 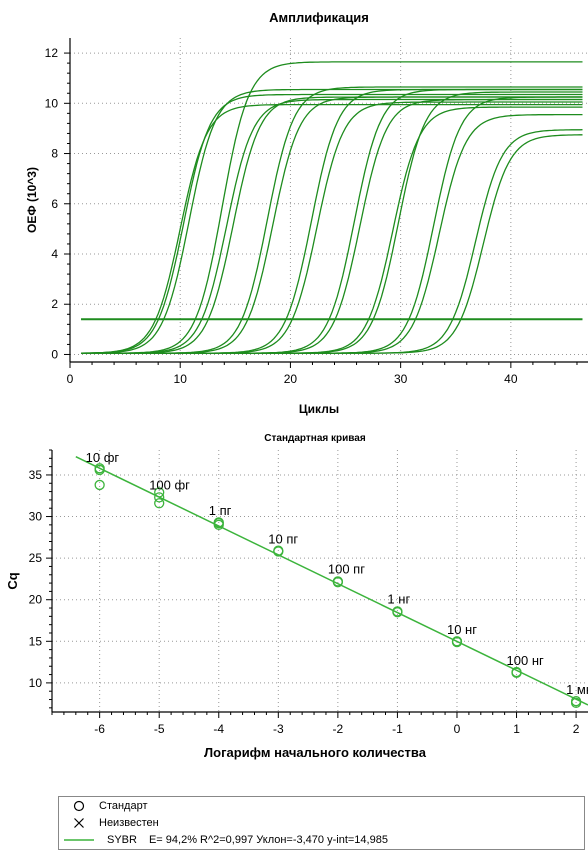 I want to click on legend-item-standard: Стандарт, so click(x=103, y=806).